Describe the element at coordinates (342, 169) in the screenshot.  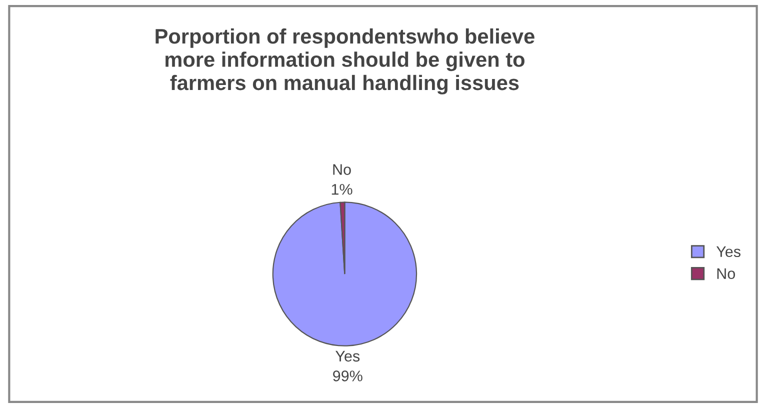
I see `slice-label: No` at that location.